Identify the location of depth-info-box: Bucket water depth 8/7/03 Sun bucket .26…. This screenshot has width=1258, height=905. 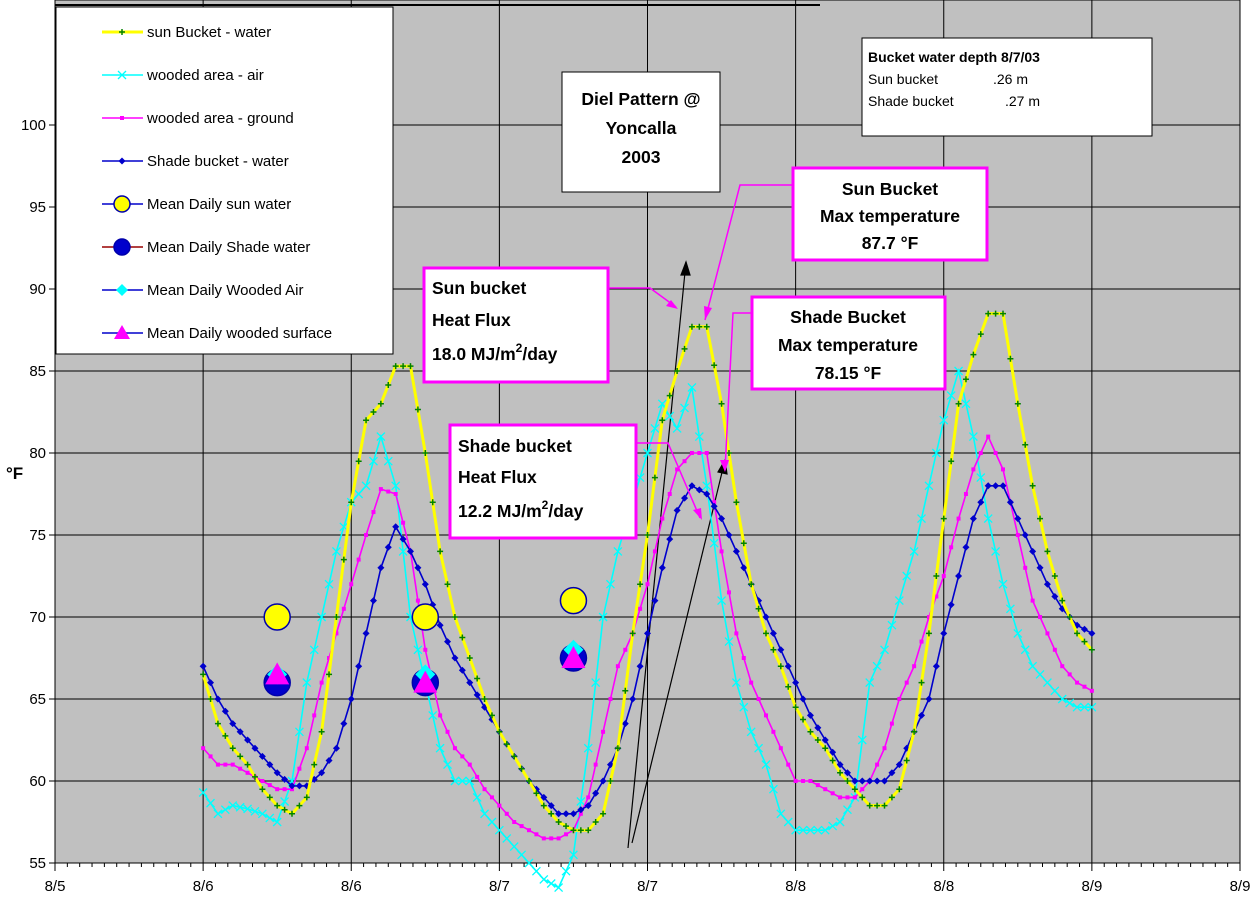
(1007, 87).